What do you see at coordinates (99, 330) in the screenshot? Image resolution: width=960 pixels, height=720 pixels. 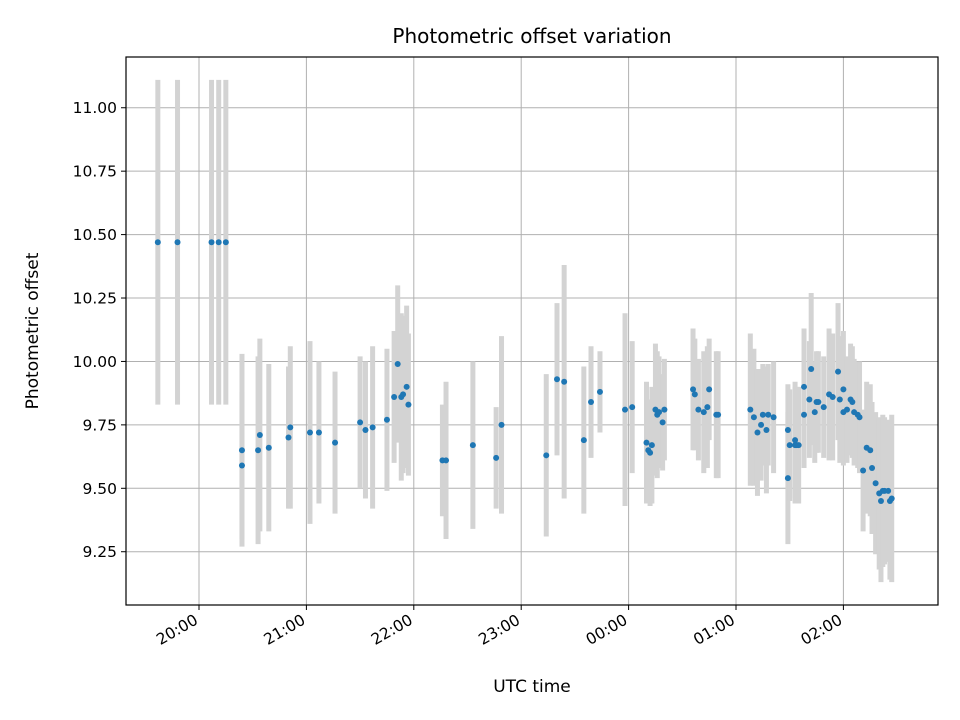 I see `y-axis-ticks: 9.25 9.50 9.75 10.00 10.25 10.50 10.75 11.00` at bounding box center [99, 330].